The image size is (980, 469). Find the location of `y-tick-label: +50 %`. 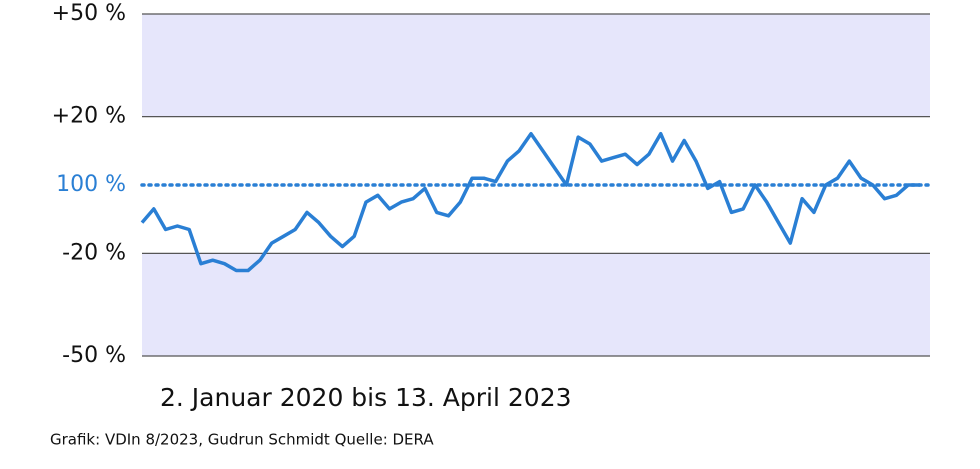

y-tick-label: +50 % is located at coordinates (89, 13).